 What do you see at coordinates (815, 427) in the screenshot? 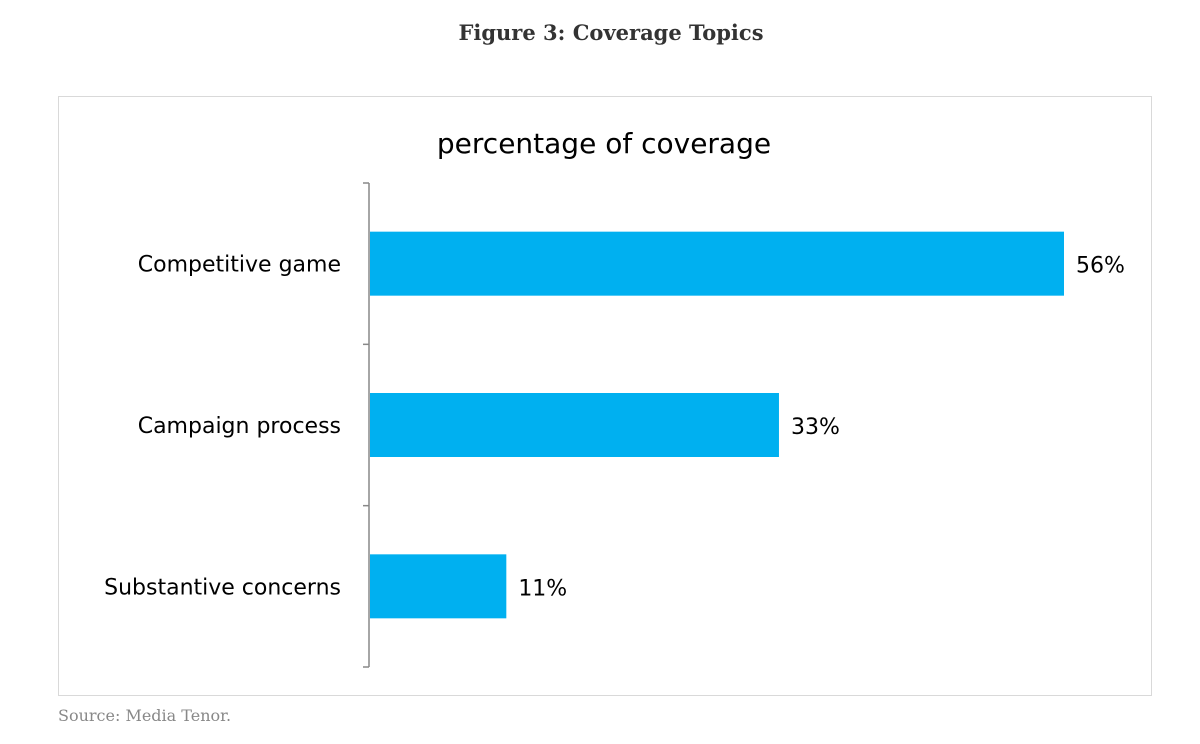
I see `value-label: 33%` at bounding box center [815, 427].